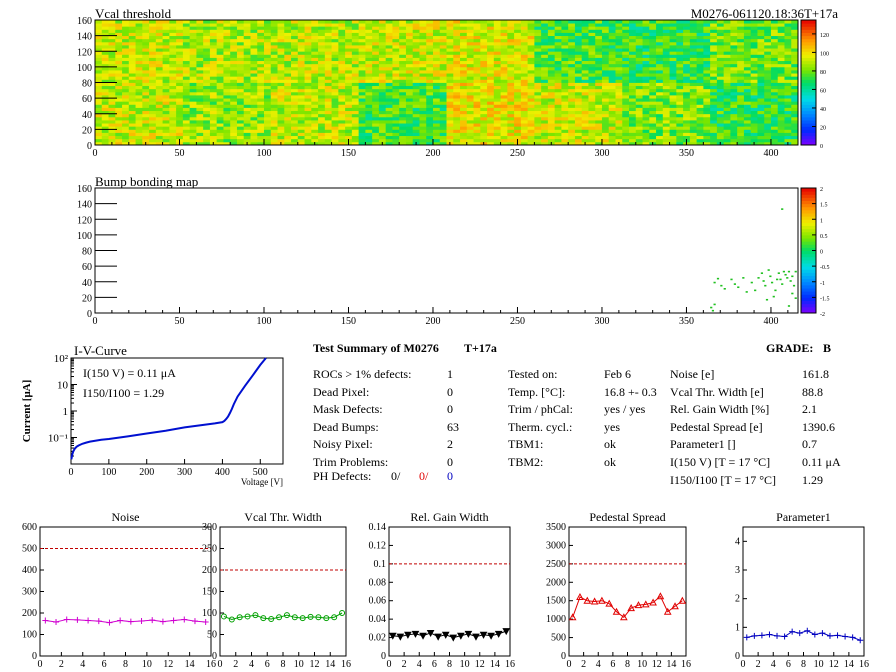 The image size is (896, 672). What do you see at coordinates (583, 664) in the screenshot?
I see `summary-x-tick-label: 2` at bounding box center [583, 664].